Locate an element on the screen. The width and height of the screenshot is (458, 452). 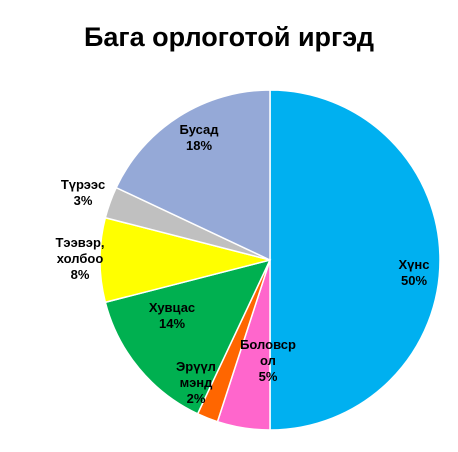
slice-label: Хувцас 14% is located at coordinates (172, 315).